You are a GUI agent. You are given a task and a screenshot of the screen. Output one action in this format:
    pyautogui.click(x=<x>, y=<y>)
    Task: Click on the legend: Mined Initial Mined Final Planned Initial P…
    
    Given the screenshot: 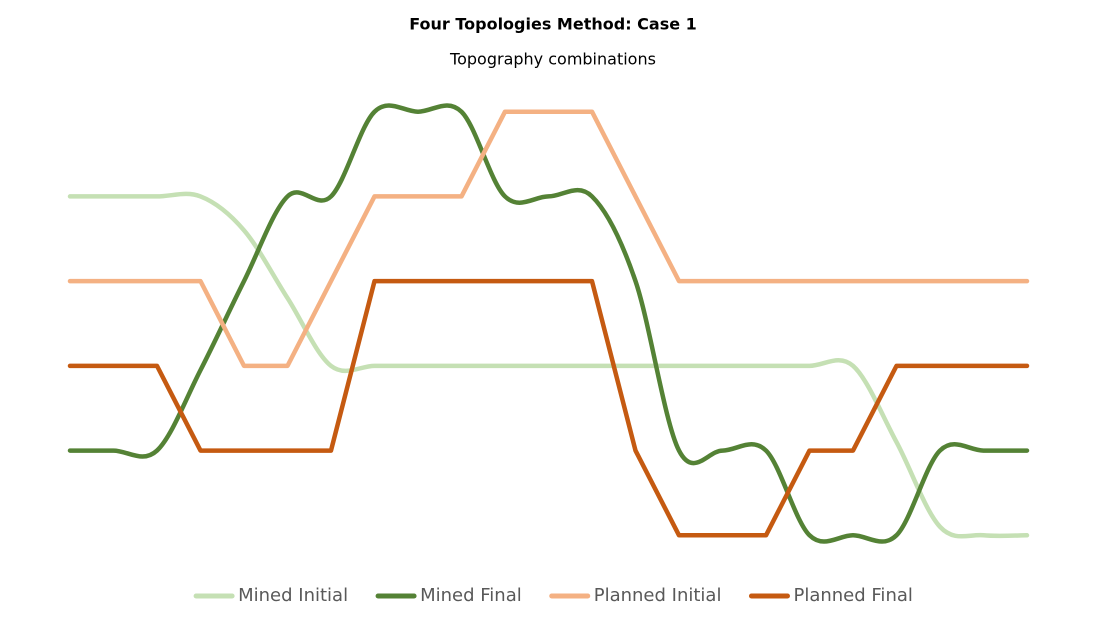 What is the action you would take?
    pyautogui.click(x=553, y=595)
    